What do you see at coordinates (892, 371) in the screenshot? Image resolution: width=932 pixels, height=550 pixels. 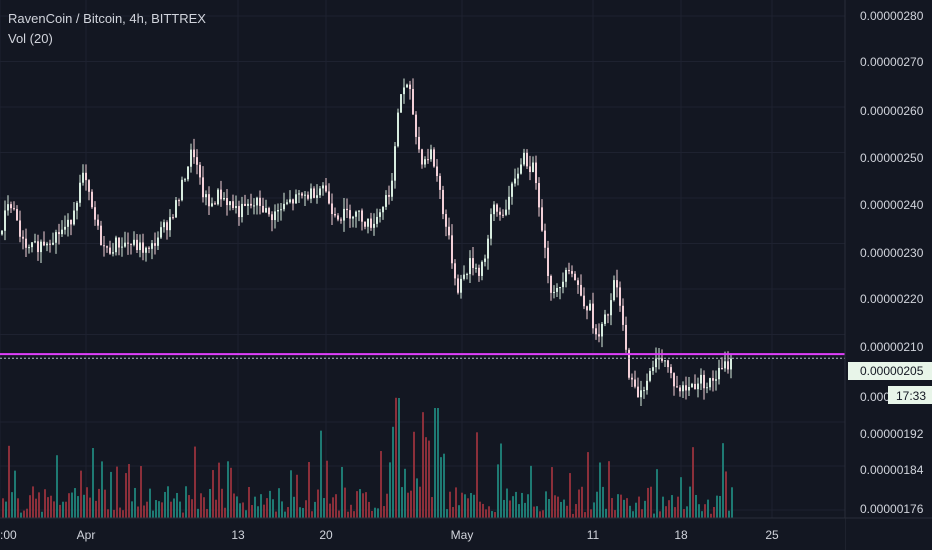 I see `current-price-label: 0.00000205` at bounding box center [892, 371].